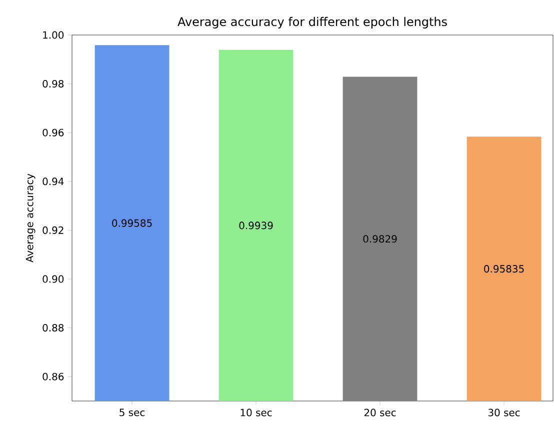 This screenshot has width=554, height=427. What do you see at coordinates (380, 412) in the screenshot?
I see `x-tick-label: 20 sec` at bounding box center [380, 412].